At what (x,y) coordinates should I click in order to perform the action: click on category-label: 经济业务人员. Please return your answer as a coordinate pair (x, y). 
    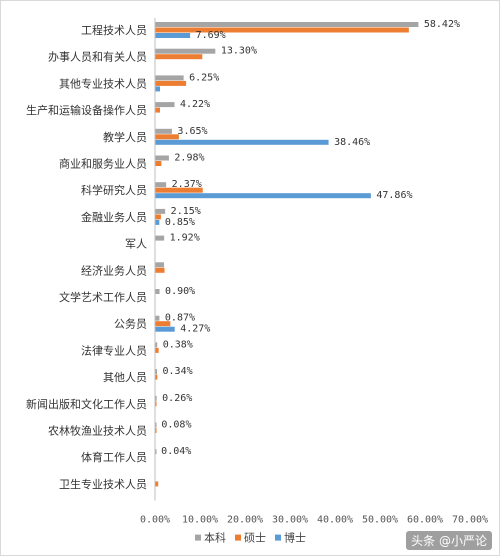
    Looking at the image, I should click on (114, 270).